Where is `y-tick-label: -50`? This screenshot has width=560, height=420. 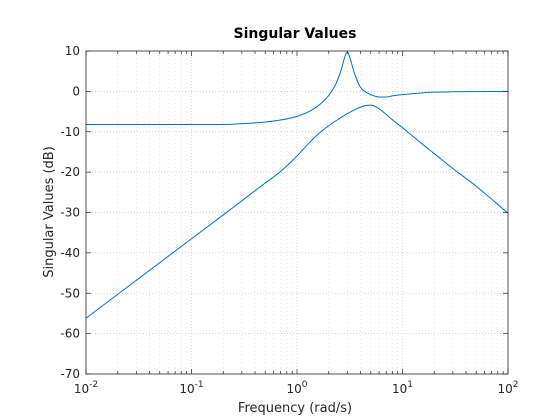 y-tick-label: -50 is located at coordinates (70, 293).